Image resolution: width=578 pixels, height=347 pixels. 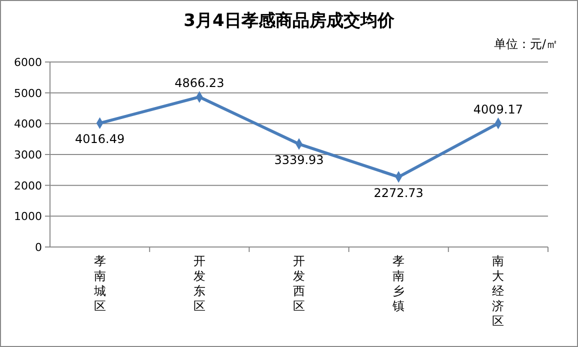 I want to click on y-tick-label: 4000, so click(x=28, y=124).